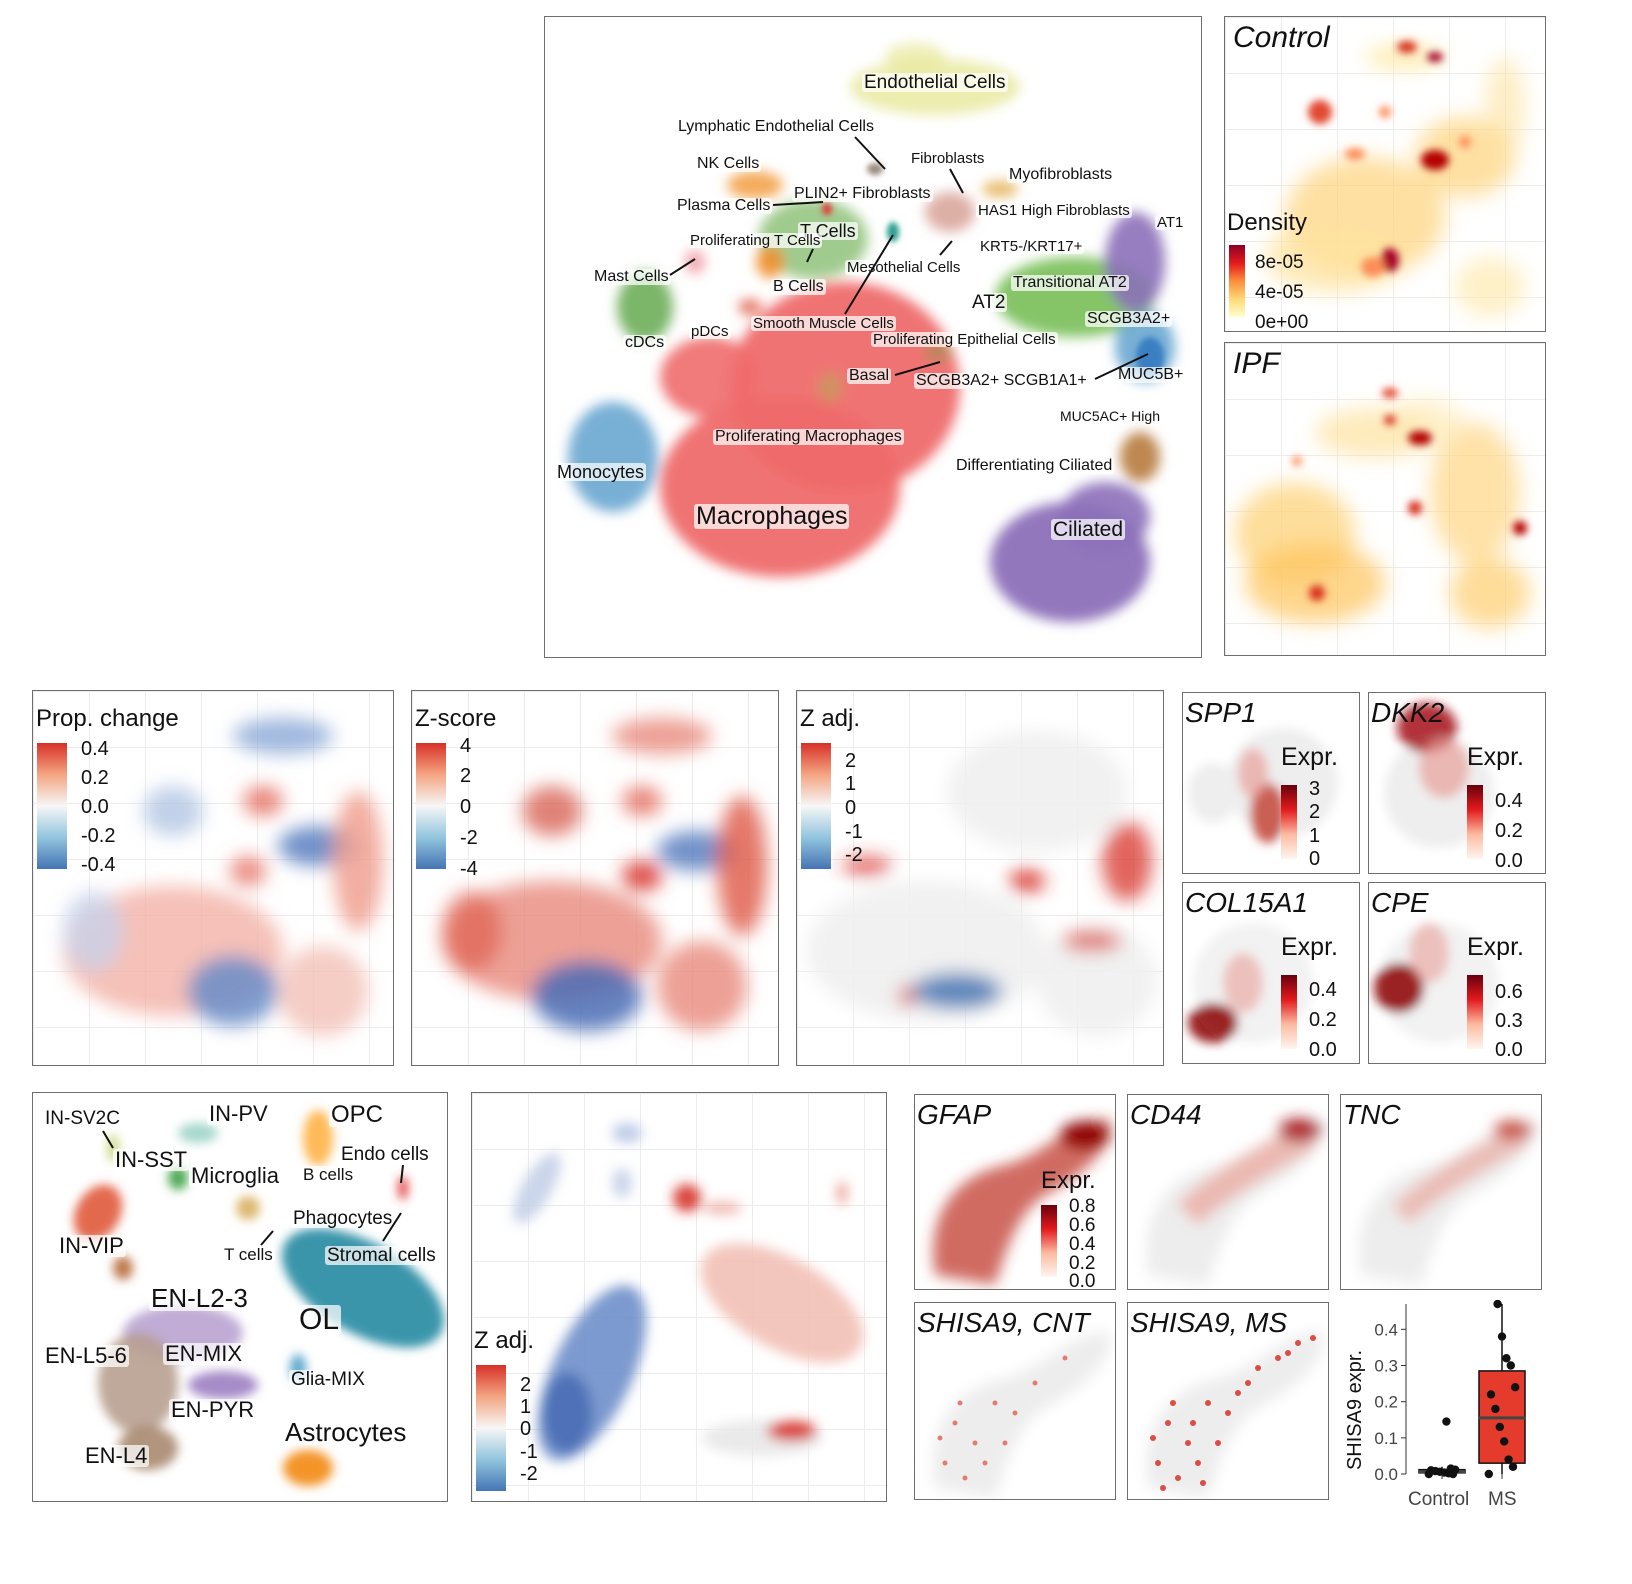 This screenshot has height=1584, width=1632. What do you see at coordinates (1031, 246) in the screenshot?
I see `label-krt5-krt17: KRT5-/KRT17+` at bounding box center [1031, 246].